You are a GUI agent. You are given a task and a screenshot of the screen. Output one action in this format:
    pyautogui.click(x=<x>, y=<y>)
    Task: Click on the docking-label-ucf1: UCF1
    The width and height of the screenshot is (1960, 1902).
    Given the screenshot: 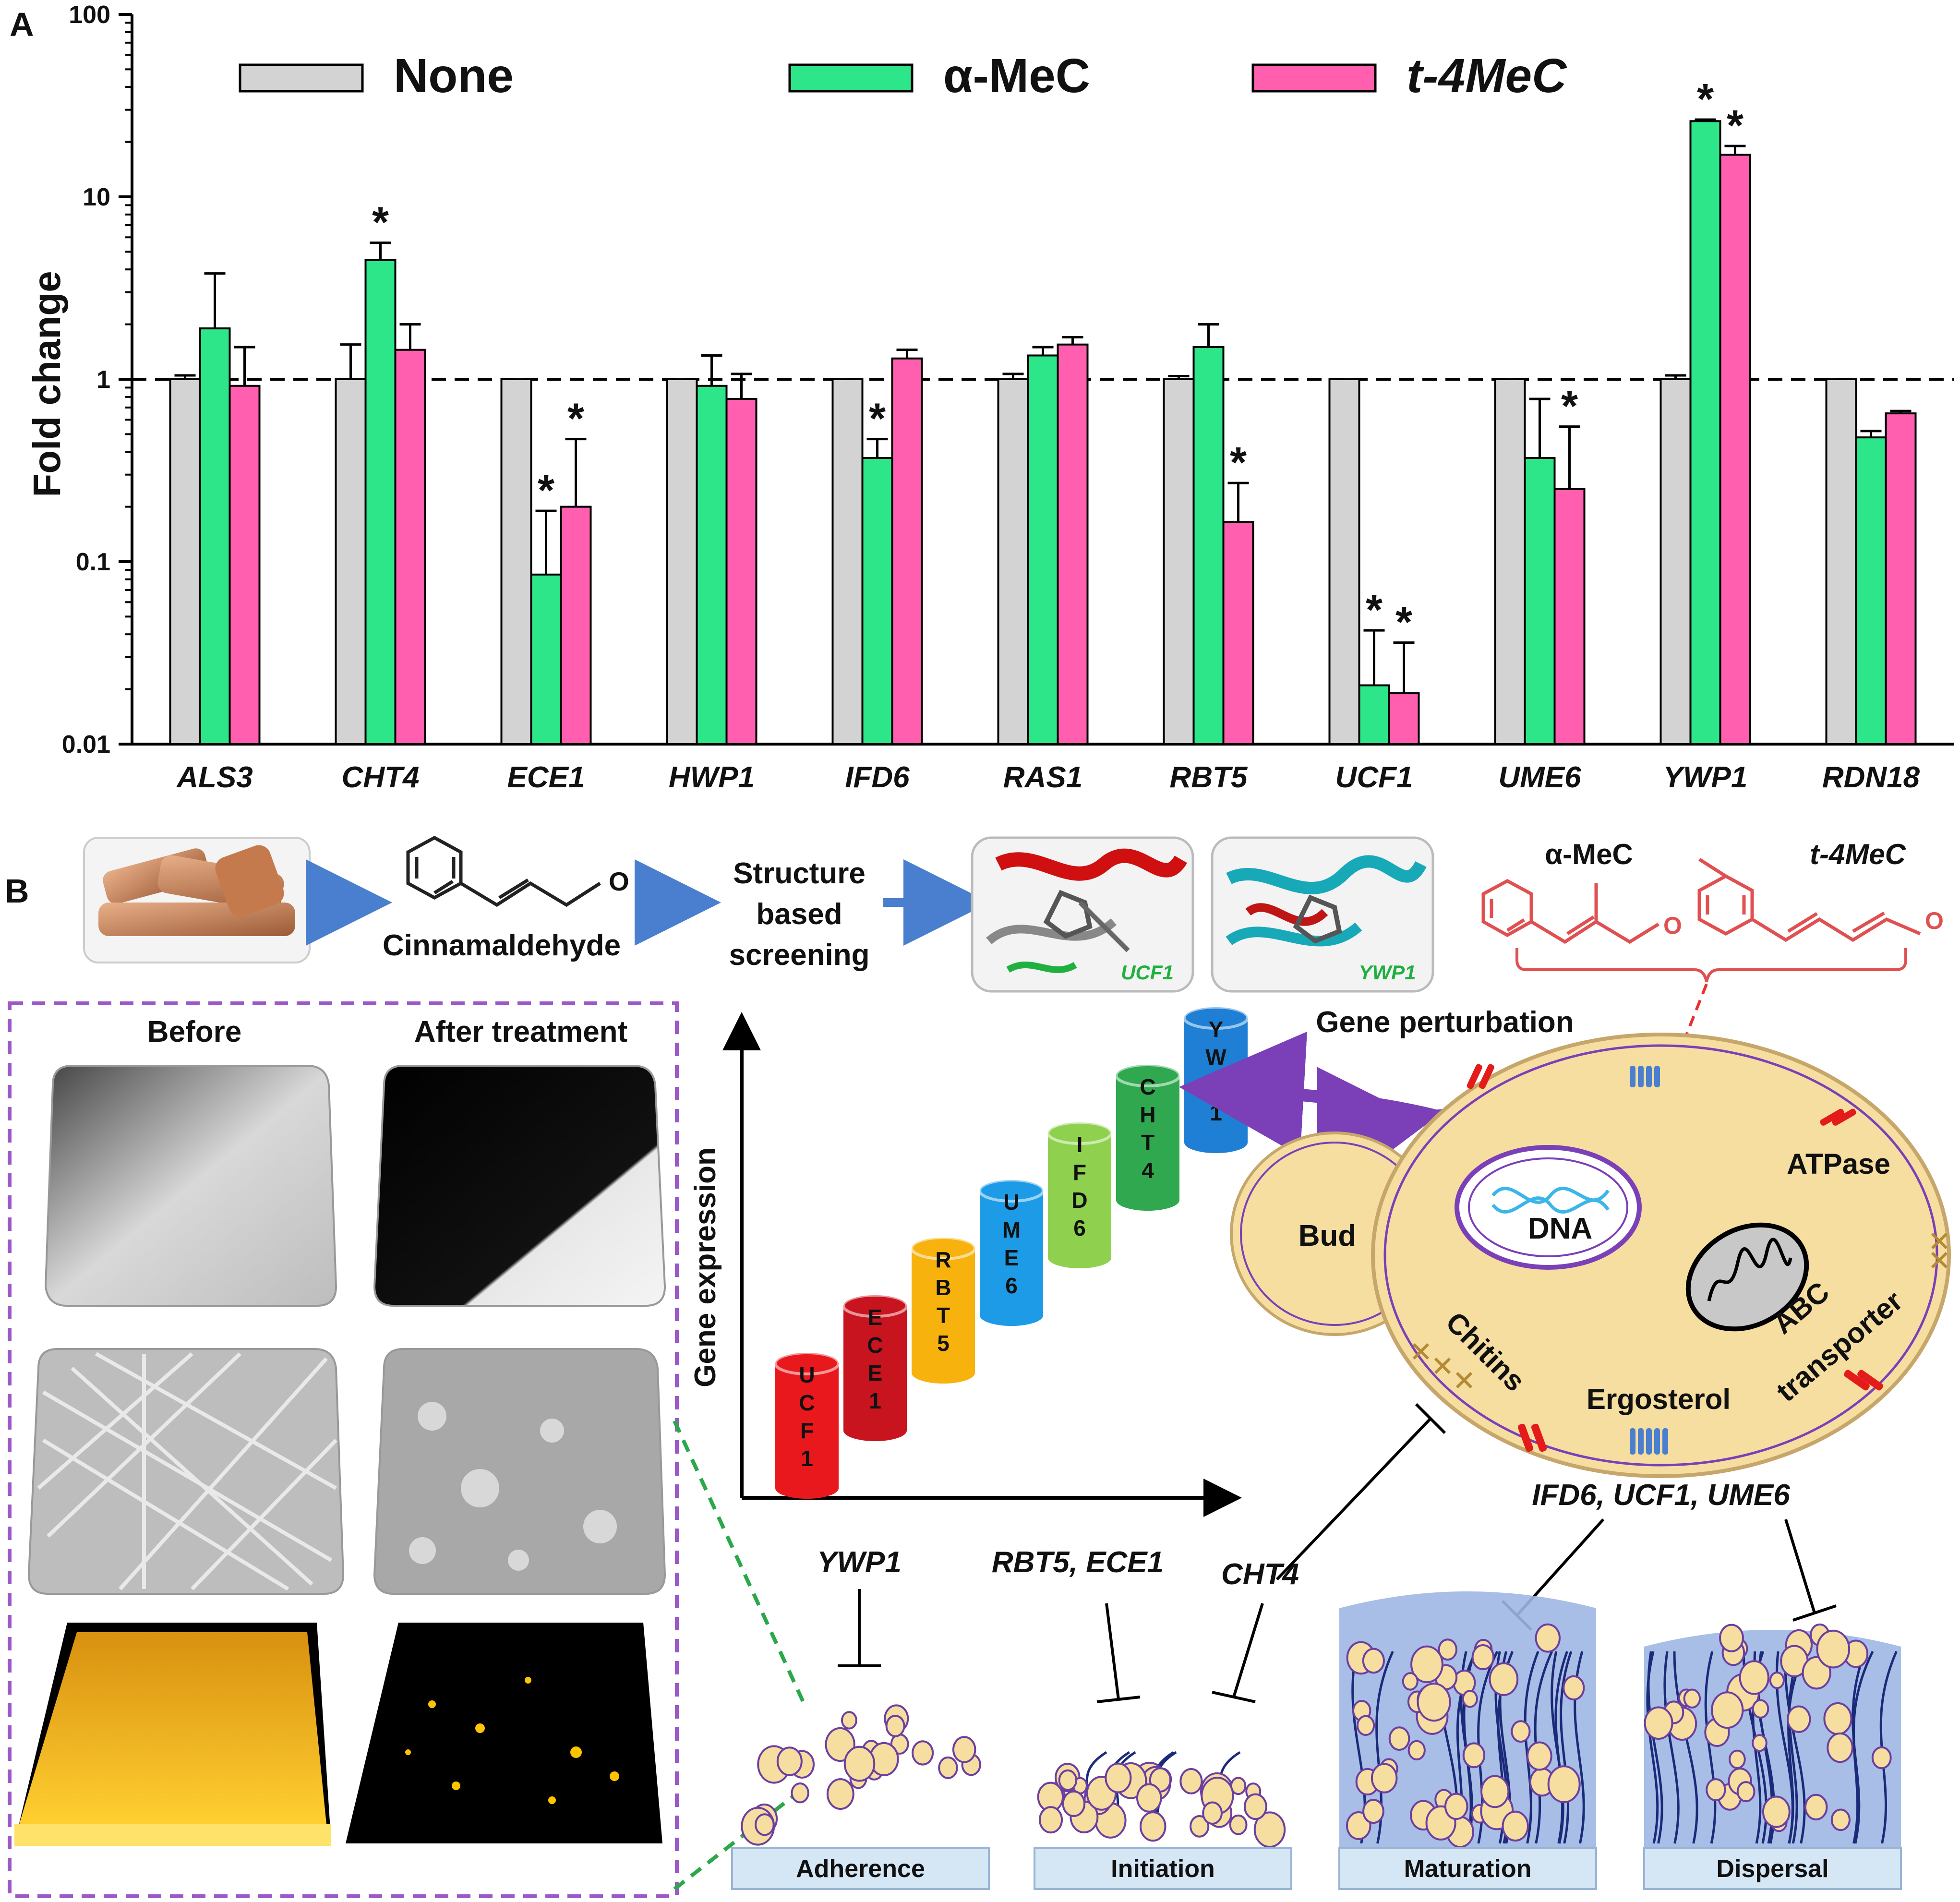 What is the action you would take?
    pyautogui.click(x=1147, y=972)
    